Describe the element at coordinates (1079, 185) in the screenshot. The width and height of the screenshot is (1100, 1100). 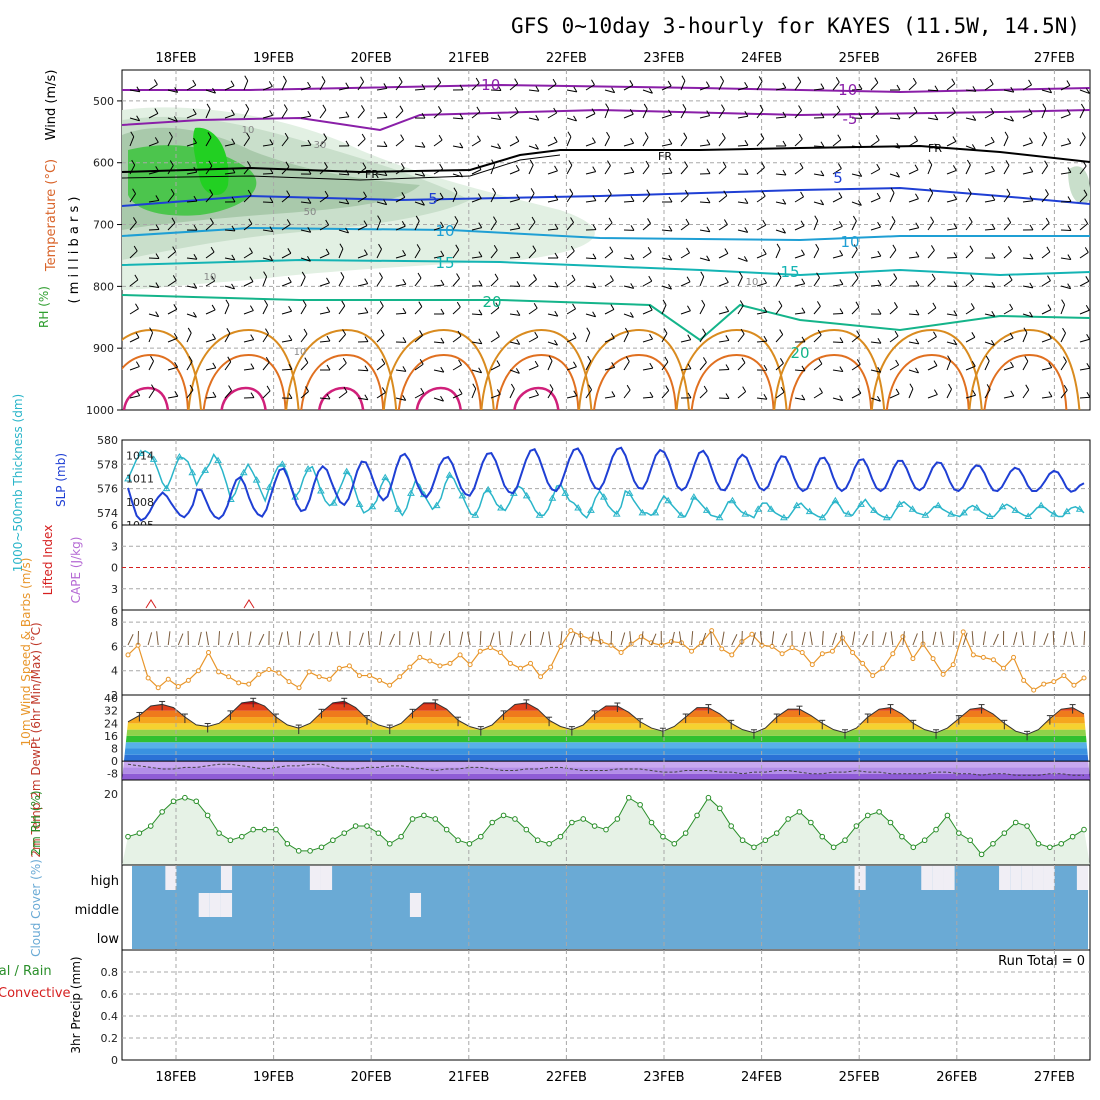
I see `rh-area-east` at that location.